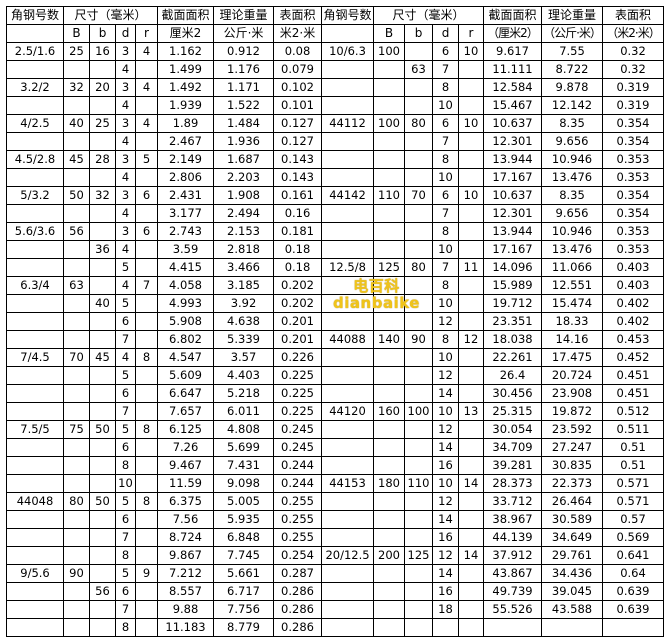 Image resolution: width=669 pixels, height=644 pixels. I want to click on table-cell: 1.176, so click(243, 69).